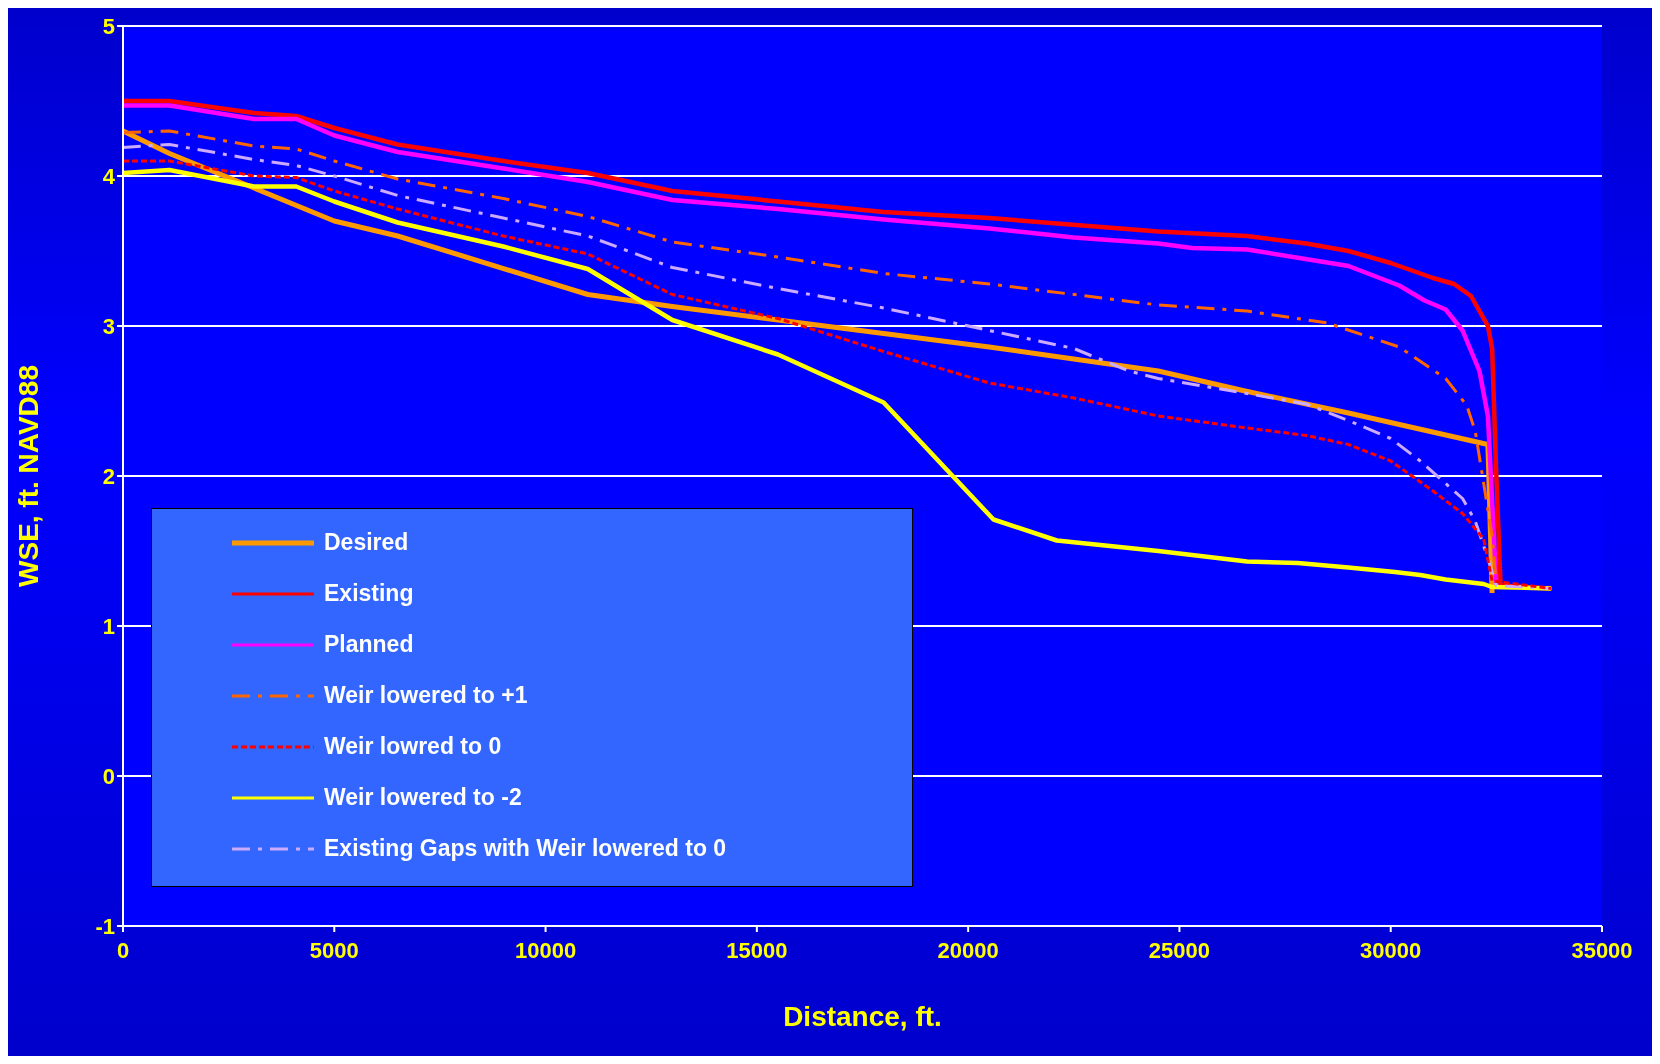 This screenshot has width=1660, height=1064. What do you see at coordinates (108, 776) in the screenshot?
I see `y-tick-label: 0` at bounding box center [108, 776].